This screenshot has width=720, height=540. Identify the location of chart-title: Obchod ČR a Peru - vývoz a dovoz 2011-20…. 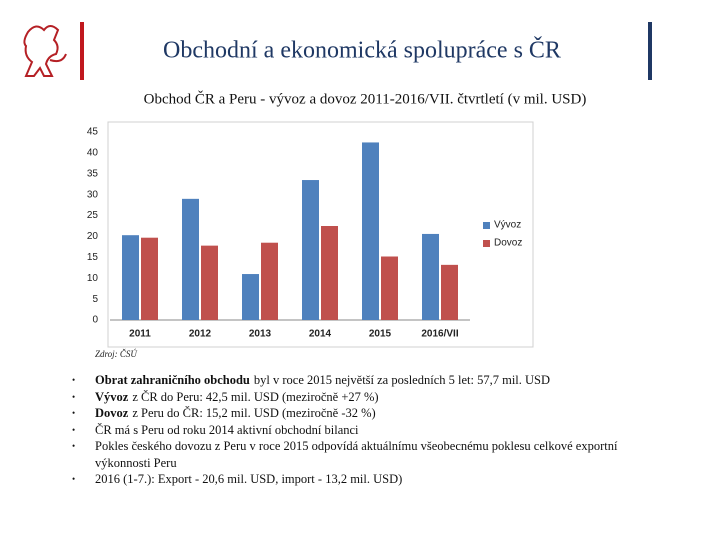
(365, 98).